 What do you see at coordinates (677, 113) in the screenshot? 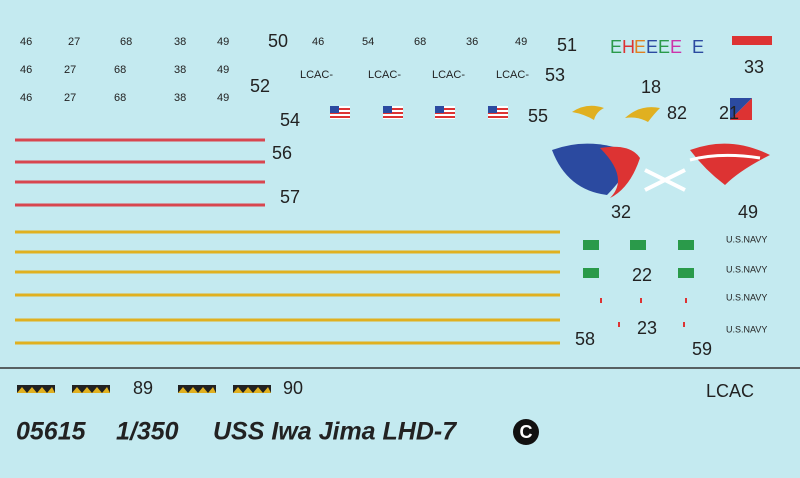
I see `callout-number: 82` at bounding box center [677, 113].